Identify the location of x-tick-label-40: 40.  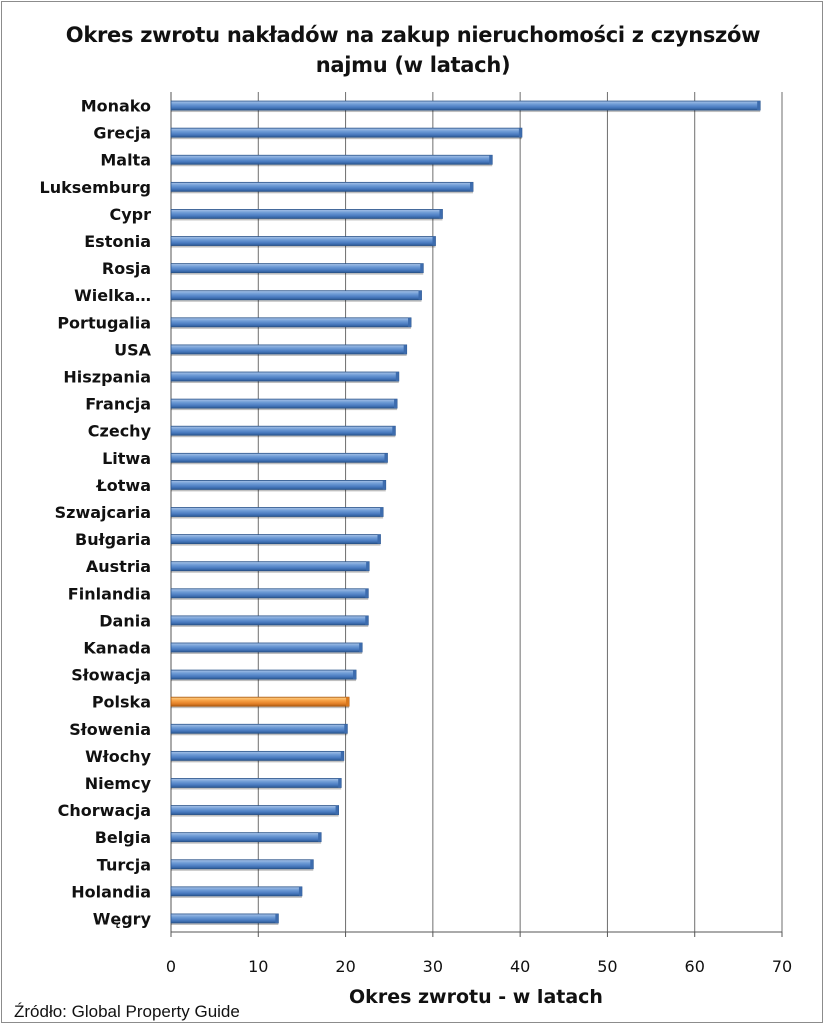
(520, 966).